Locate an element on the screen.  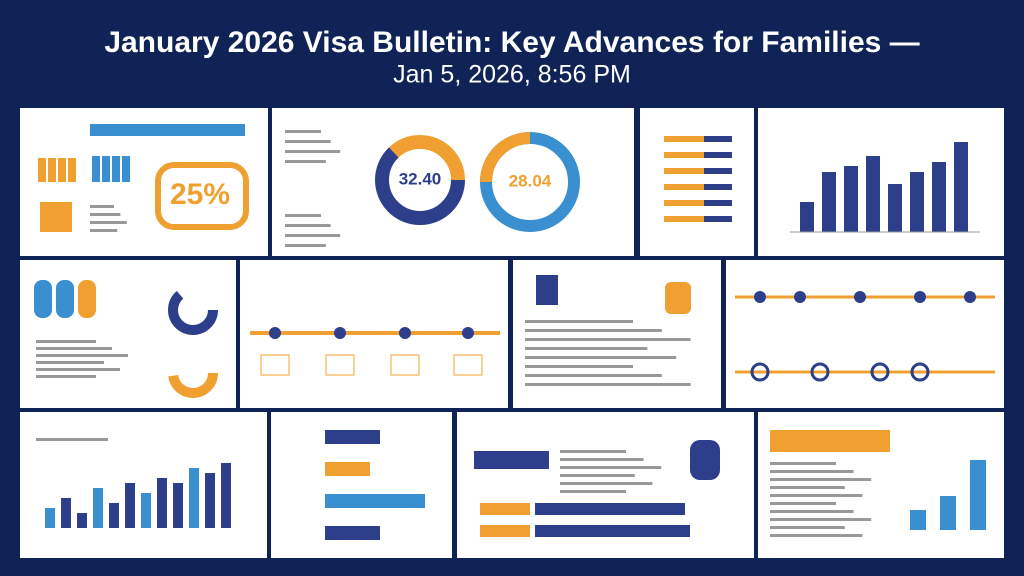
highlight-box is located at coordinates (202, 196).